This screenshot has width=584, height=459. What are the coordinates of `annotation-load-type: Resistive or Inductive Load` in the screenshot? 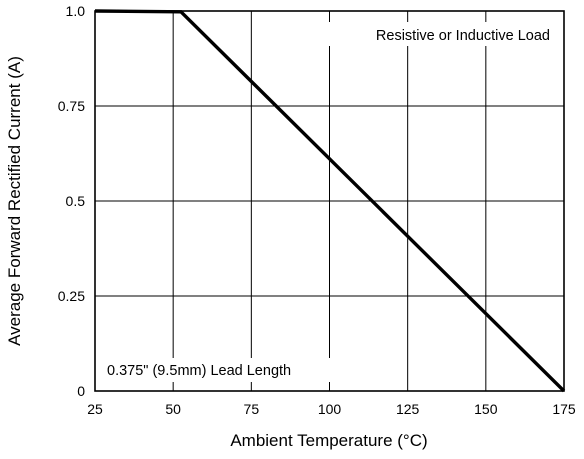 It's located at (463, 36).